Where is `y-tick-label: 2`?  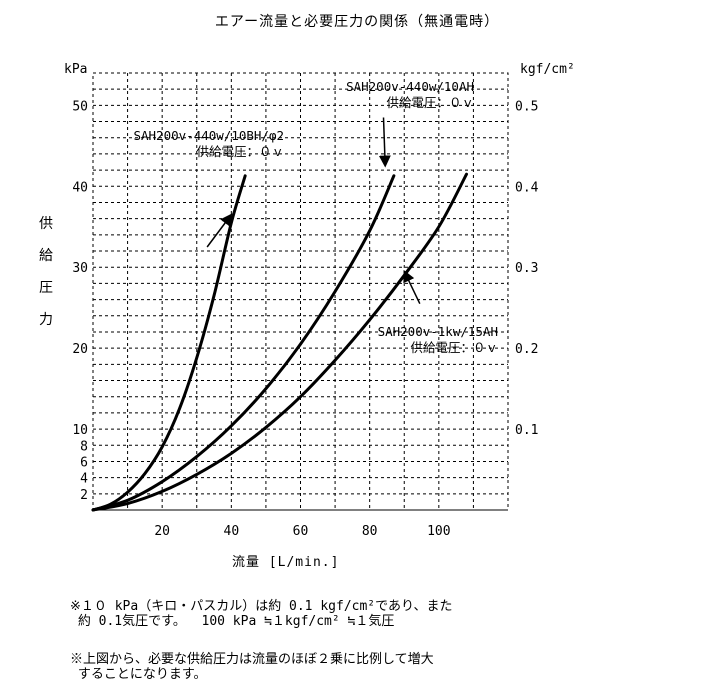 y-tick-label: 2 is located at coordinates (84, 495).